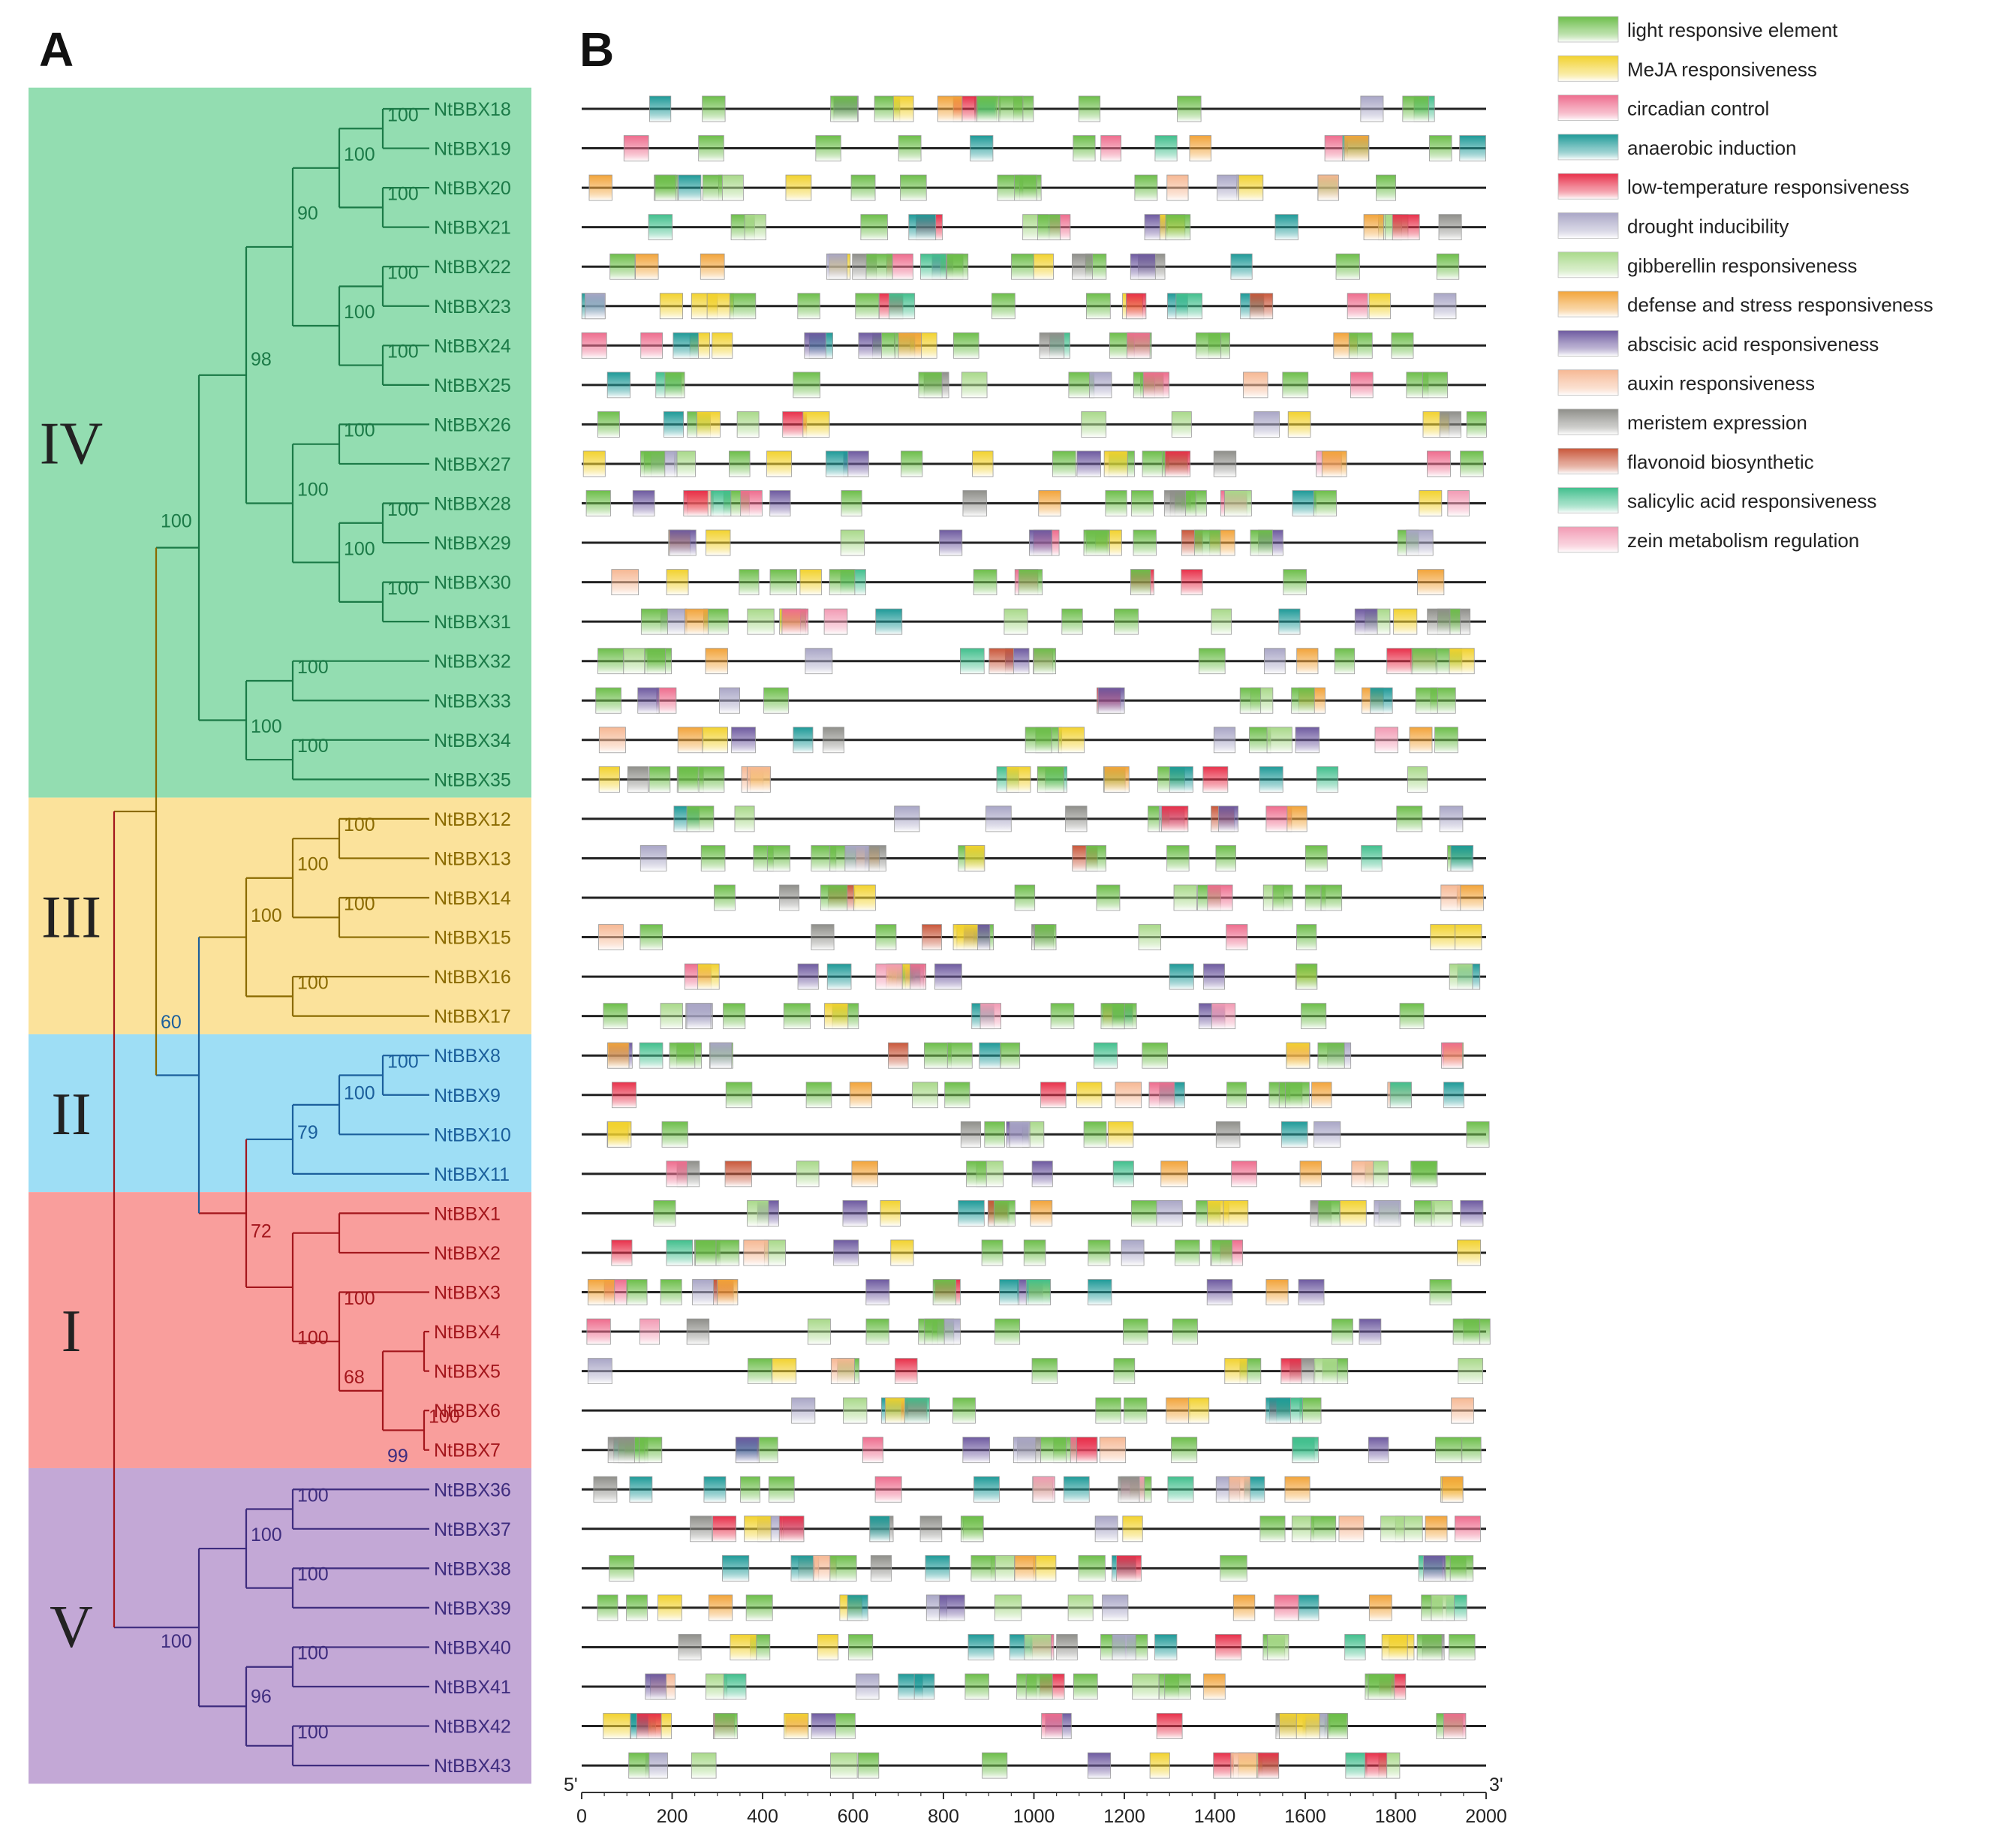  I want to click on axis-tick-label: 1200, so click(1124, 1816).